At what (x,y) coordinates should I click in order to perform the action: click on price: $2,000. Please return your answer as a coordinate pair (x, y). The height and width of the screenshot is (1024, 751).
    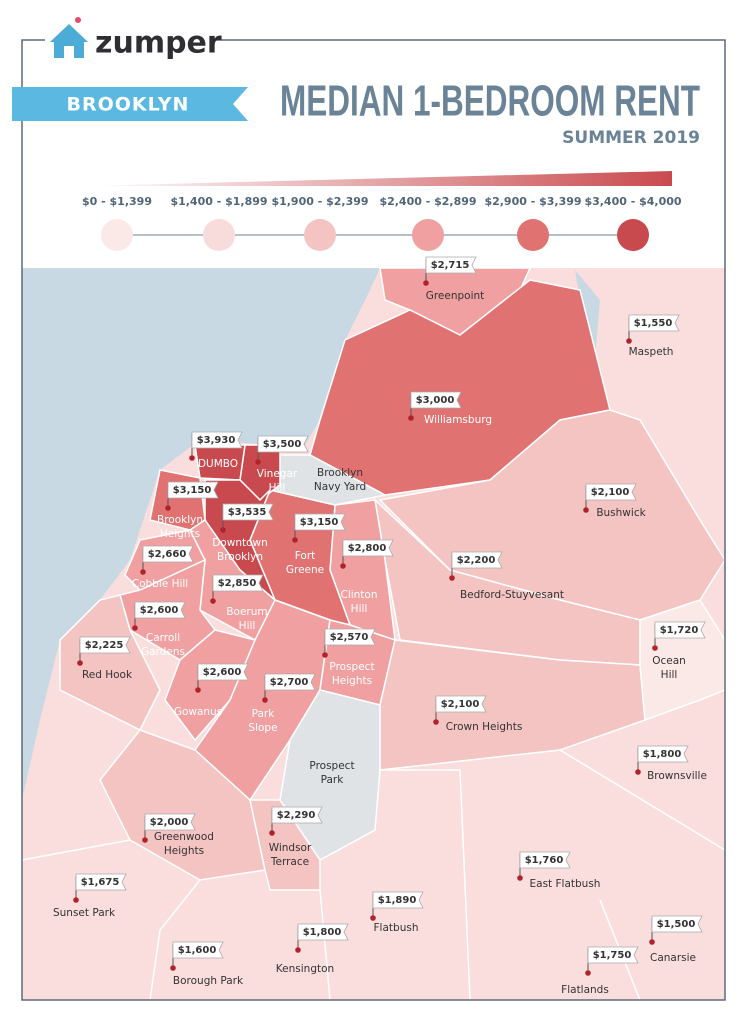
    Looking at the image, I should click on (169, 822).